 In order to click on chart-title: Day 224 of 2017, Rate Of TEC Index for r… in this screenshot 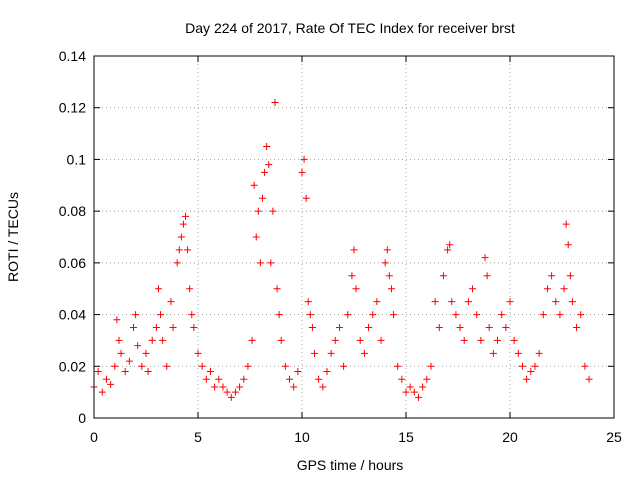, I will do `click(350, 28)`.